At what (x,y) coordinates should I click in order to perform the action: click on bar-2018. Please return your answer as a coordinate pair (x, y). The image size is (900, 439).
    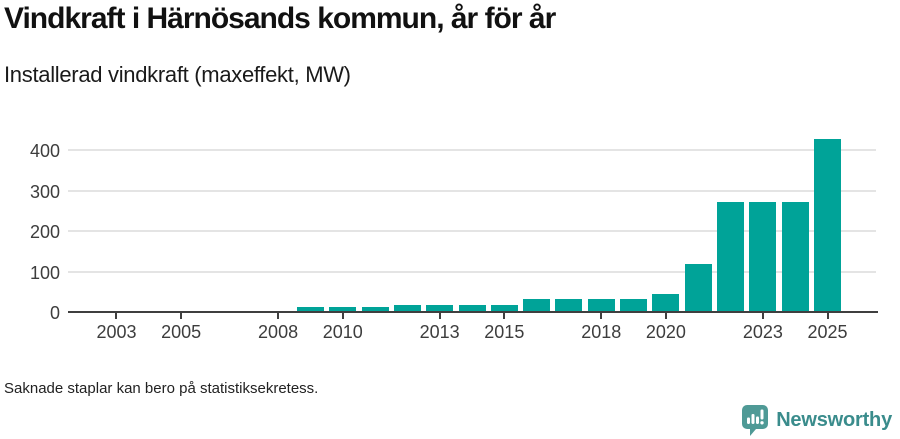
    Looking at the image, I should click on (601, 305).